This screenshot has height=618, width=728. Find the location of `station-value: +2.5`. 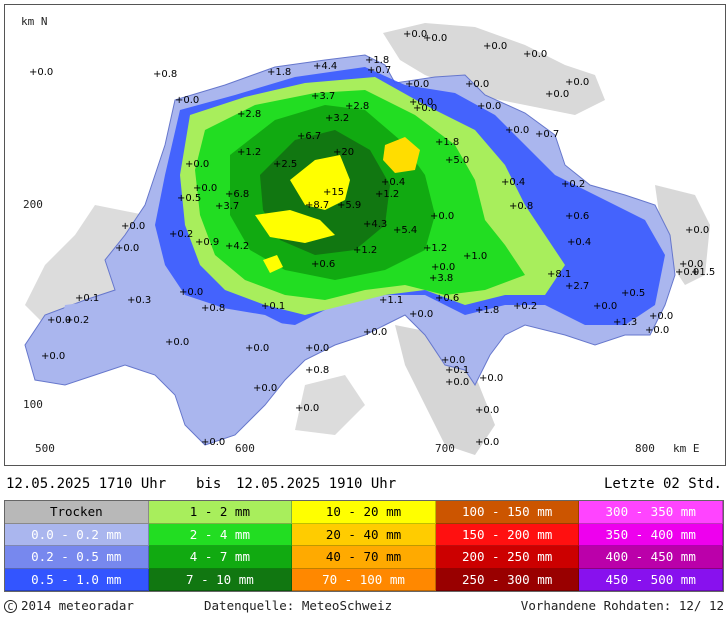

station-value: +2.5 is located at coordinates (285, 164).